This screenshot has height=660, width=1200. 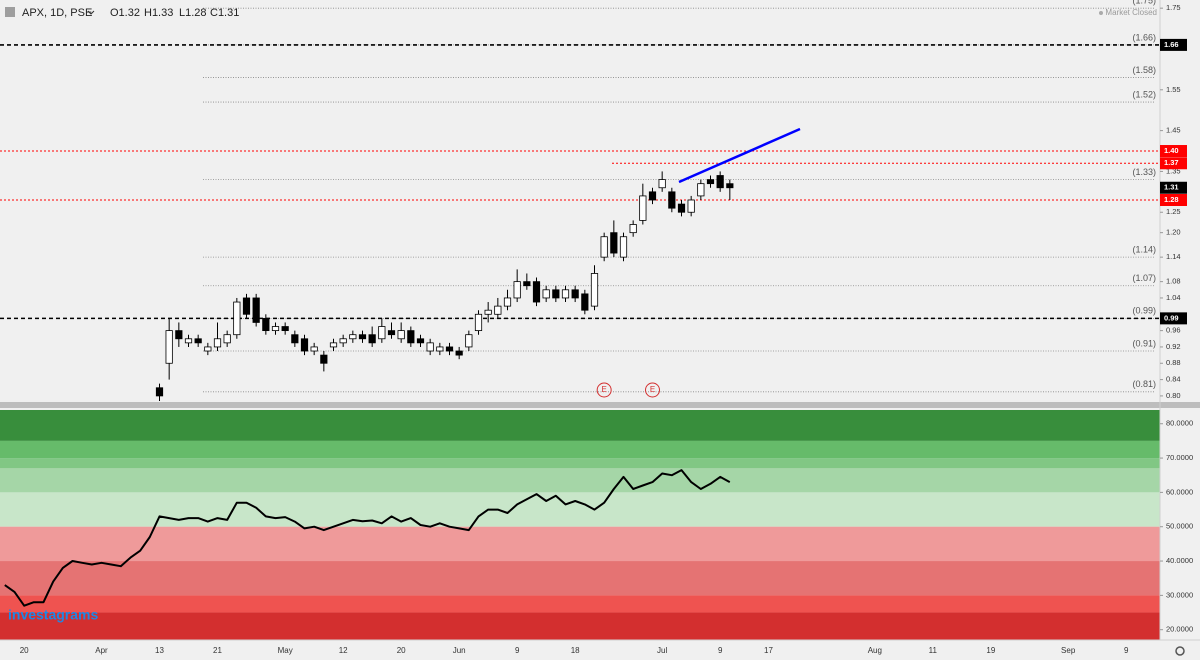 What do you see at coordinates (1173, 362) in the screenshot?
I see `y-tick-label: 0.88` at bounding box center [1173, 362].